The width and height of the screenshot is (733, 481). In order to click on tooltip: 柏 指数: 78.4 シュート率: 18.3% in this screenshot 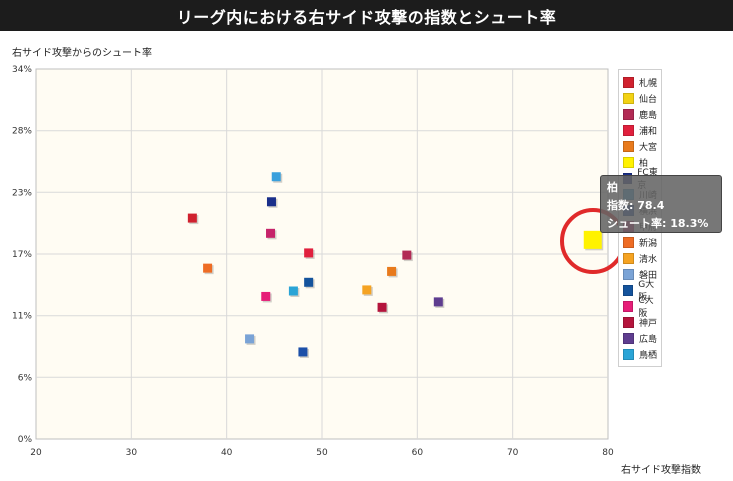, I will do `click(661, 204)`.